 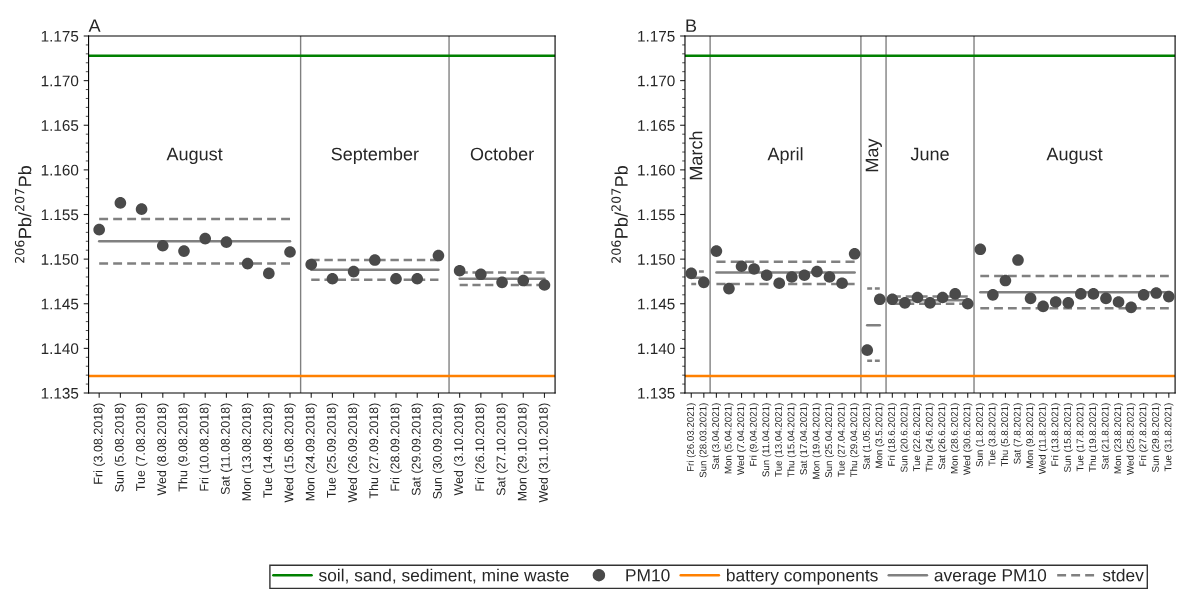 What do you see at coordinates (929, 154) in the screenshot?
I see `annotation: June` at bounding box center [929, 154].